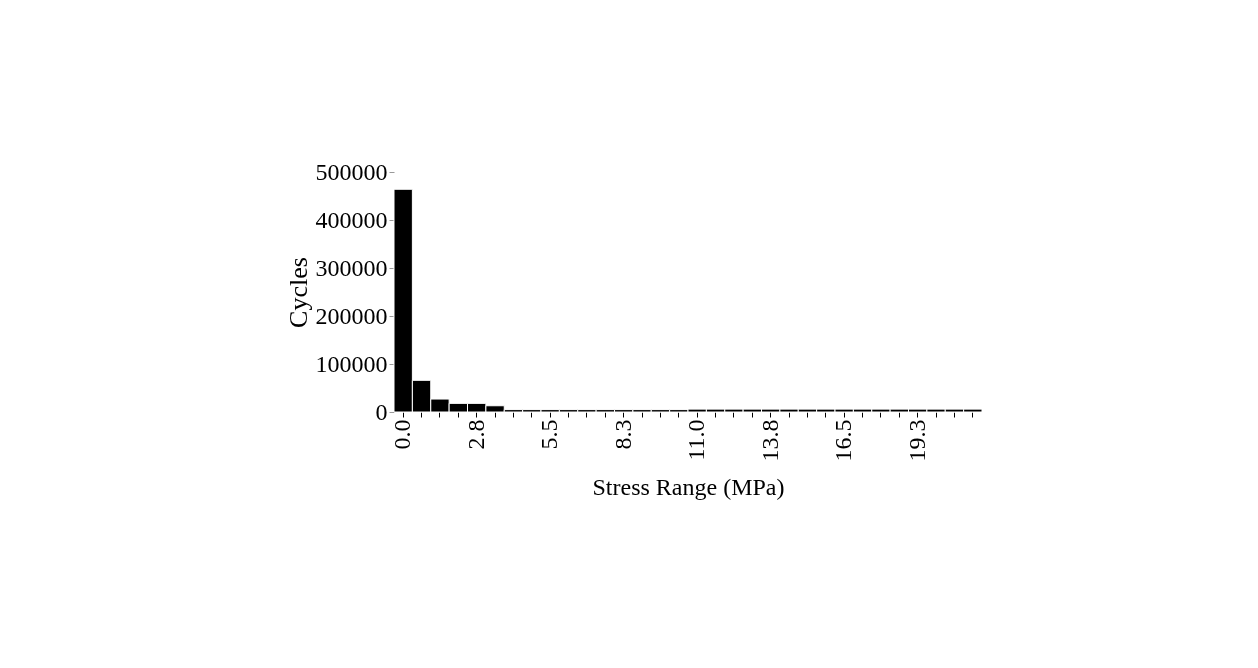 Image resolution: width=1258 pixels, height=668 pixels. I want to click on x-tick-label: 16.5, so click(843, 440).